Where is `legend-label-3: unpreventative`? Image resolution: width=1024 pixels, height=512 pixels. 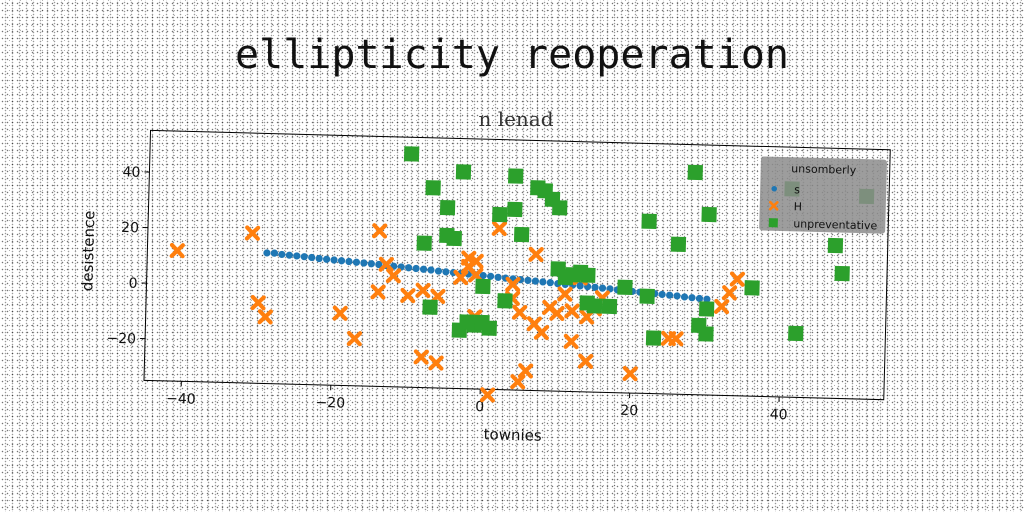
legend-label-3: unpreventative is located at coordinates (835, 224).